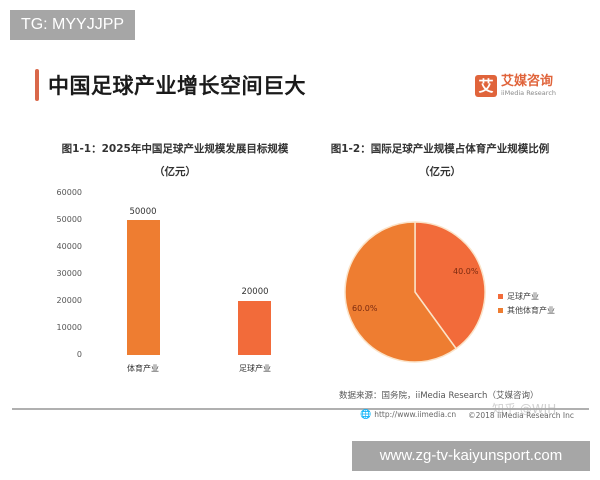 The image size is (600, 480). What do you see at coordinates (79, 354) in the screenshot?
I see `y-tick: 0` at bounding box center [79, 354].